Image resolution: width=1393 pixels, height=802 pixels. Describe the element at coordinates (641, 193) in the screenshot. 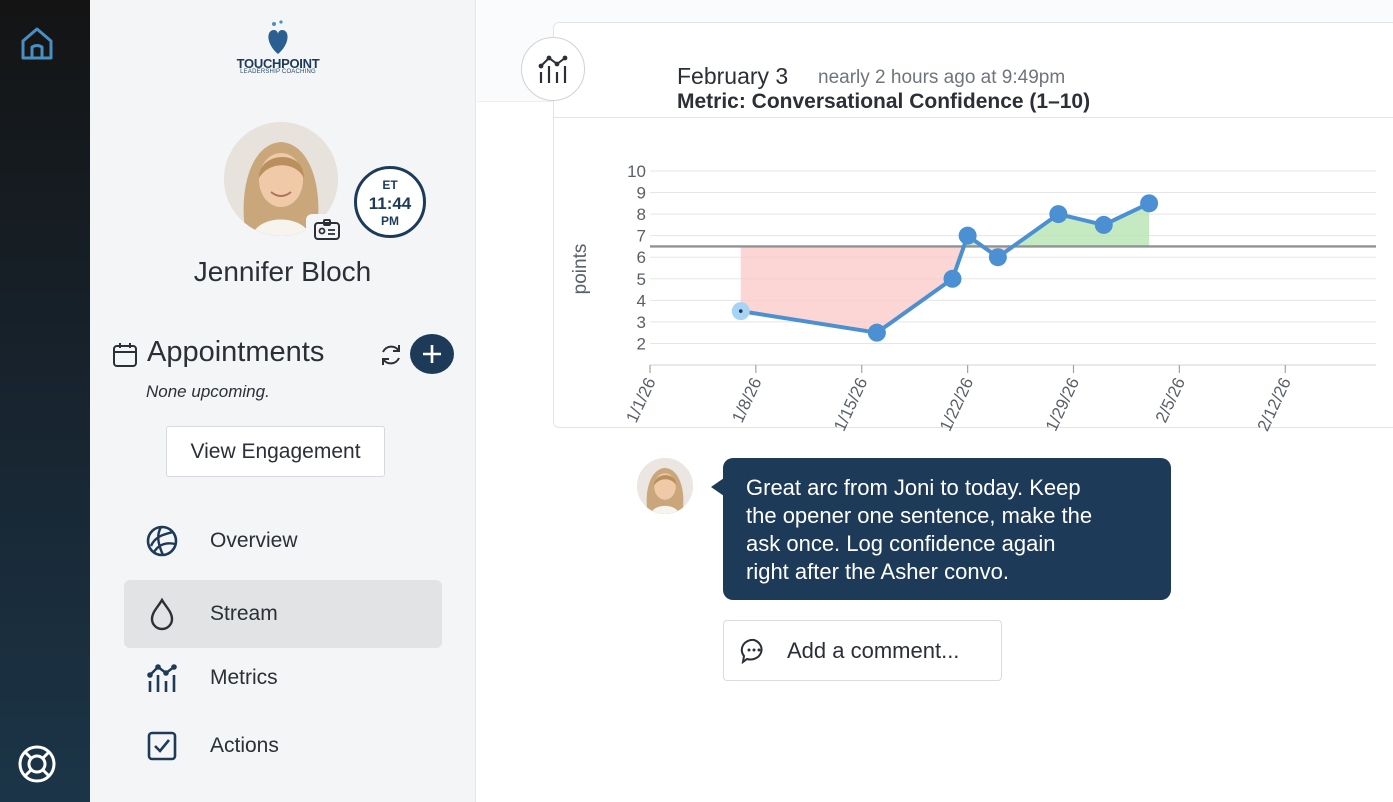

I see `y-tick-label: 9` at that location.